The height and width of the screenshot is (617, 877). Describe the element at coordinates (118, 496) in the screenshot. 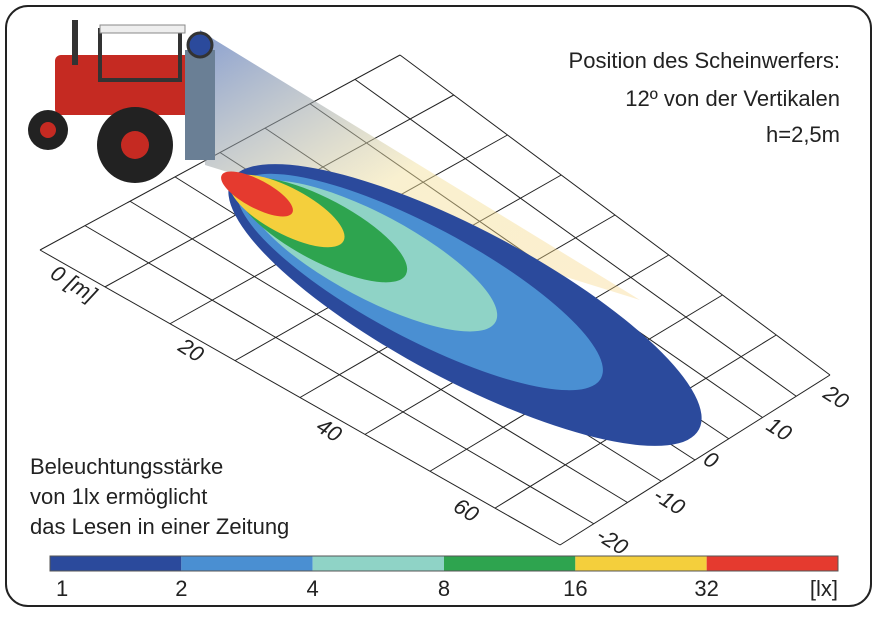

I see `note-line: von 1lx ermöglicht` at that location.